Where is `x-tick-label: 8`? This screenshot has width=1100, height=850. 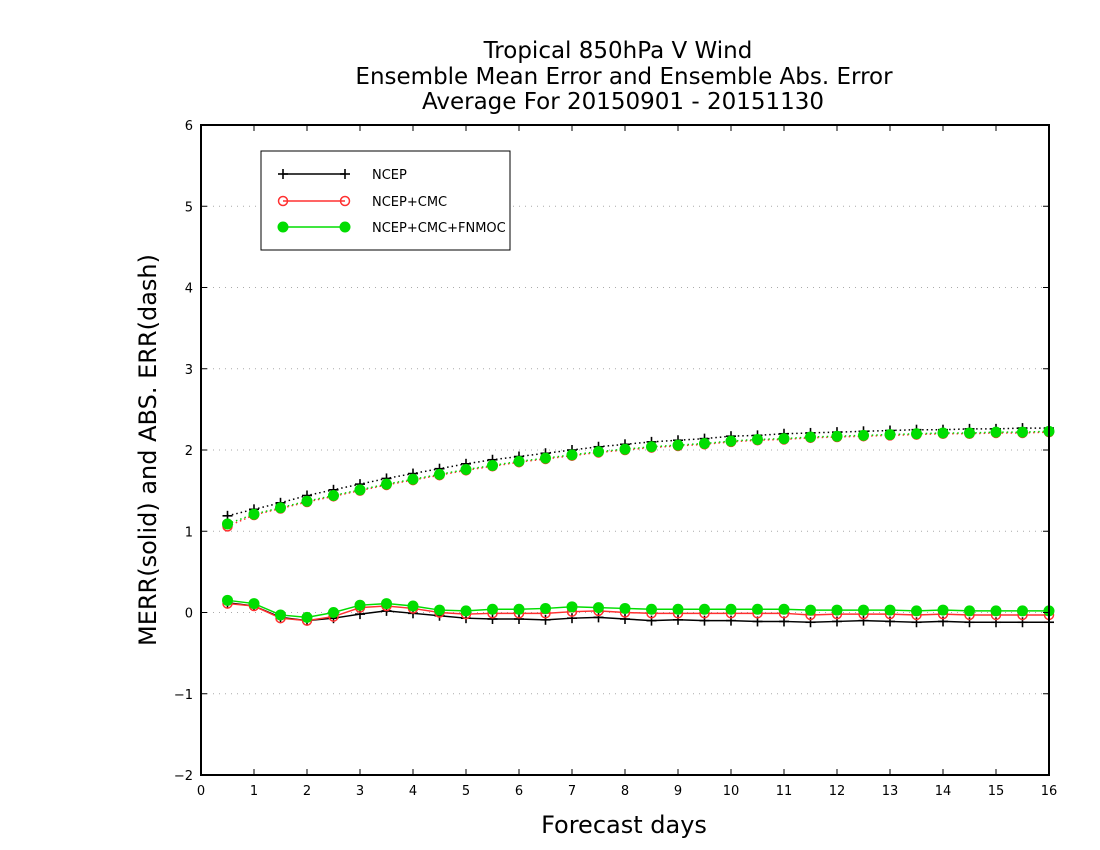 x-tick-label: 8 is located at coordinates (625, 791).